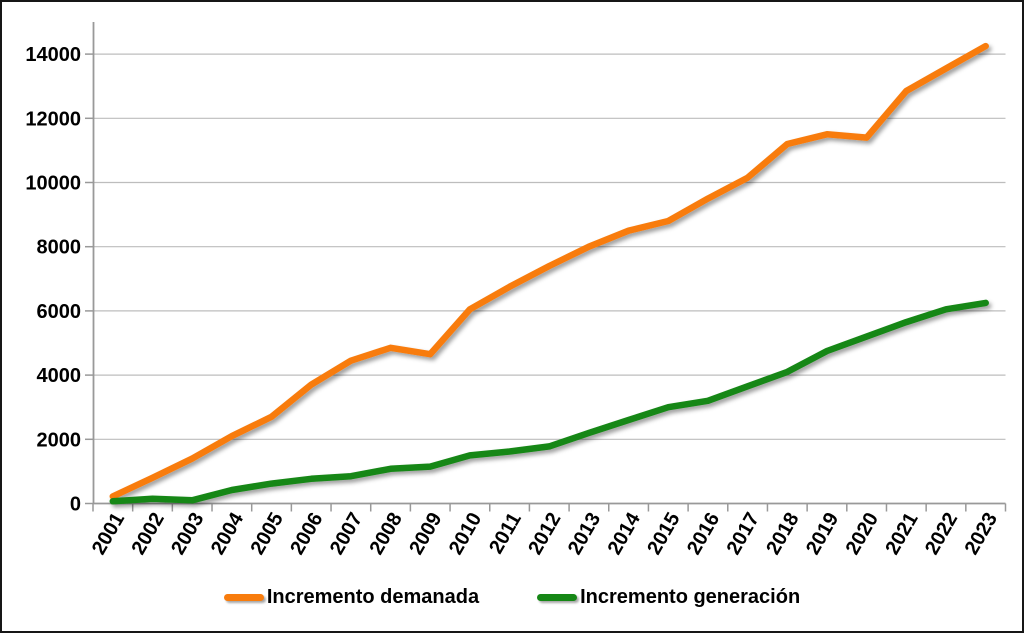 The height and width of the screenshot is (633, 1024). What do you see at coordinates (53, 119) in the screenshot?
I see `y-tick-label-12000: 12000` at bounding box center [53, 119].